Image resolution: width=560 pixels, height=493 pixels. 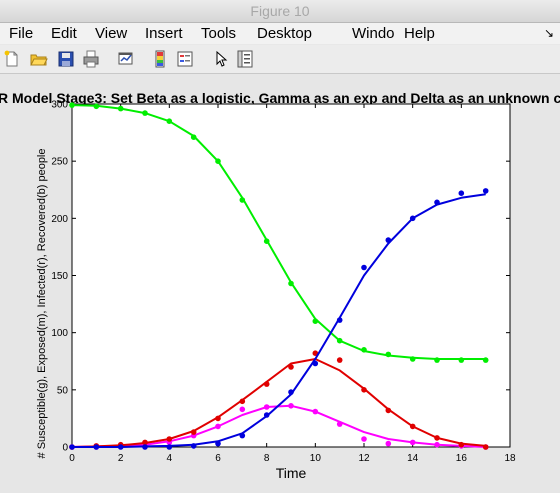 I want to click on dock-arrow-icon: ↘, so click(x=548, y=33).